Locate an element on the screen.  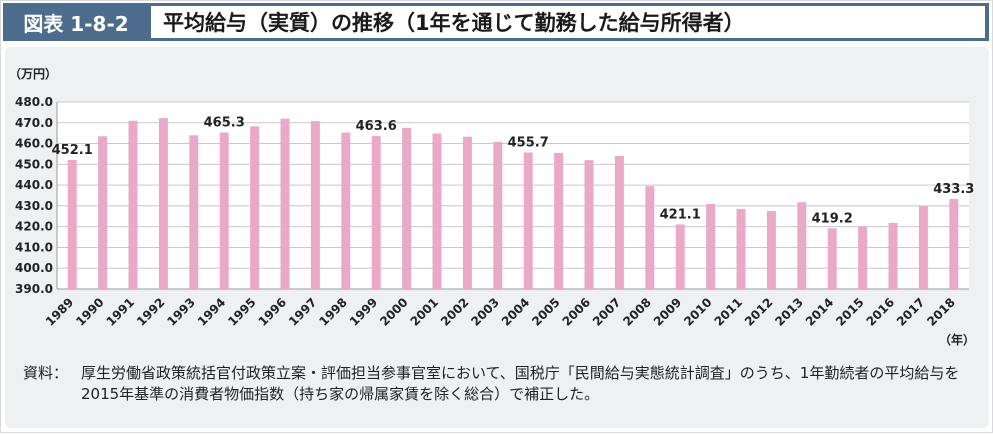
x-tick-label: 2003 is located at coordinates (485, 312).